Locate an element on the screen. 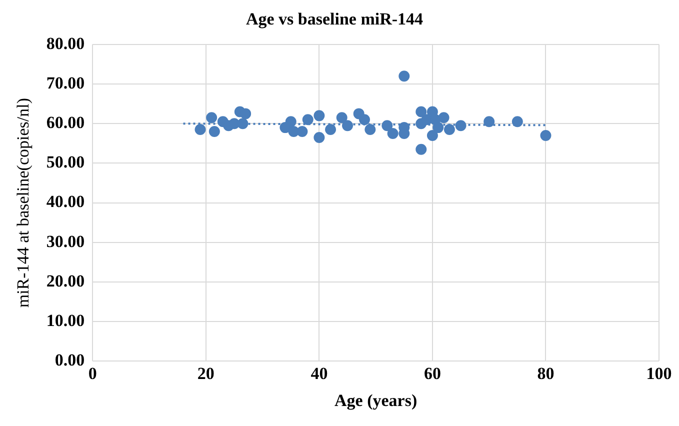 This screenshot has height=426, width=679. x-tick-label: 100 is located at coordinates (659, 373).